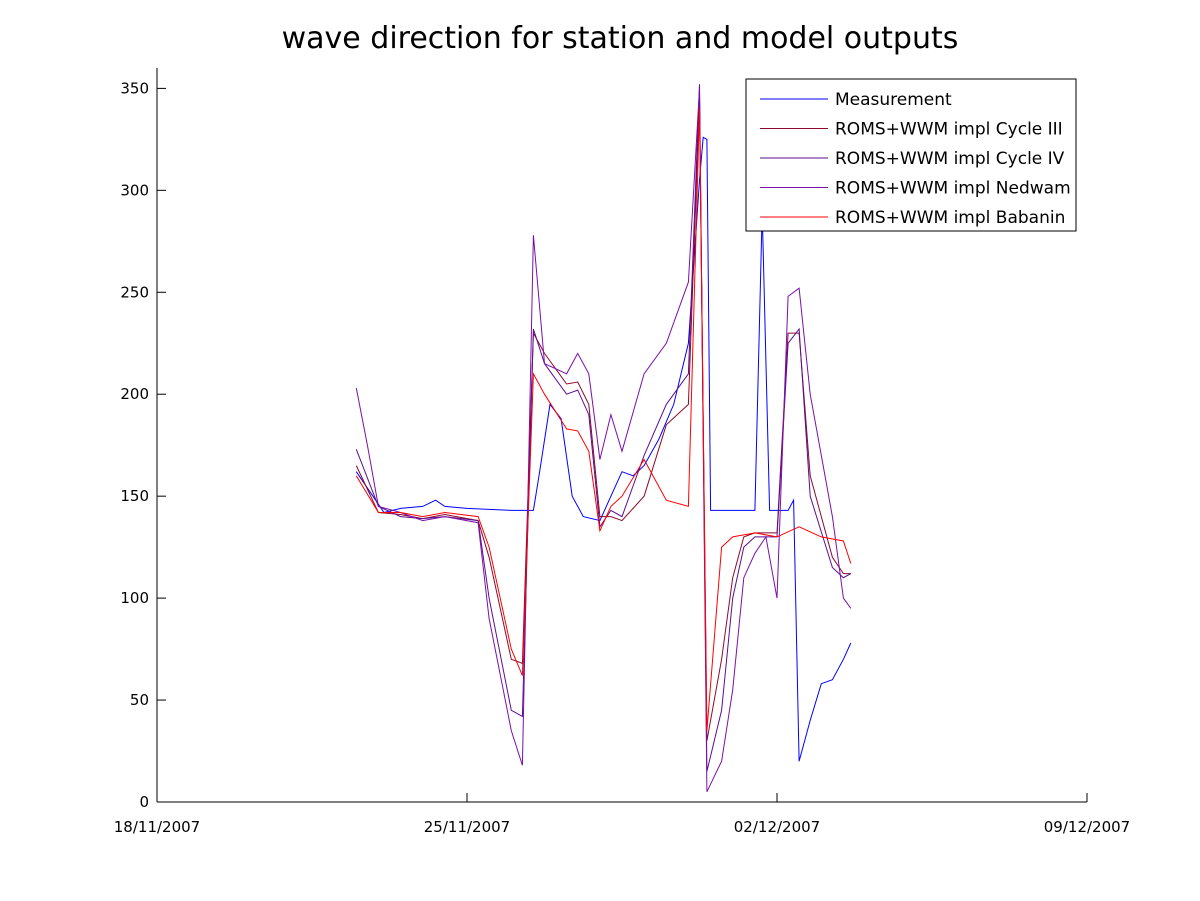 Image resolution: width=1200 pixels, height=901 pixels. What do you see at coordinates (950, 218) in the screenshot?
I see `legend-label: ROMS+WWM impl Babanin` at bounding box center [950, 218].